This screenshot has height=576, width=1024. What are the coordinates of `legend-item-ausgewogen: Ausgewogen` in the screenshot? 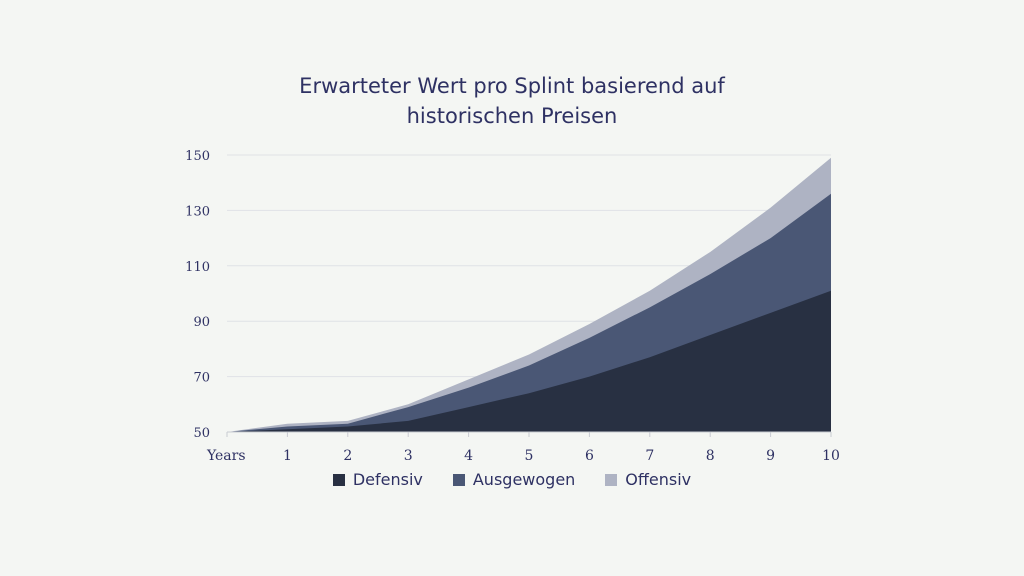 It's located at (514, 479).